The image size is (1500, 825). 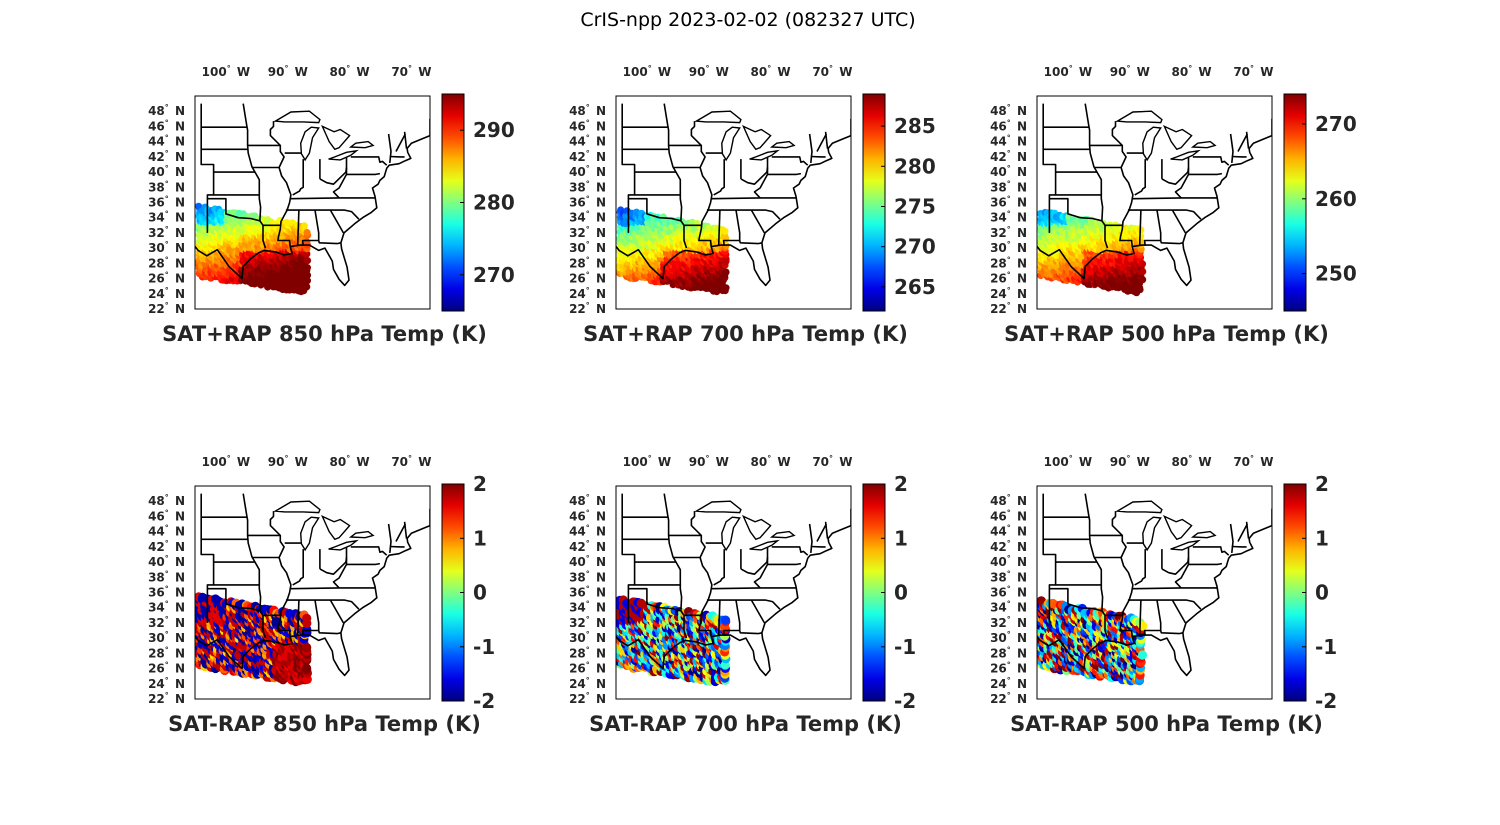 What do you see at coordinates (166, 247) in the screenshot?
I see `lat-tick-label: 30° N` at bounding box center [166, 247].